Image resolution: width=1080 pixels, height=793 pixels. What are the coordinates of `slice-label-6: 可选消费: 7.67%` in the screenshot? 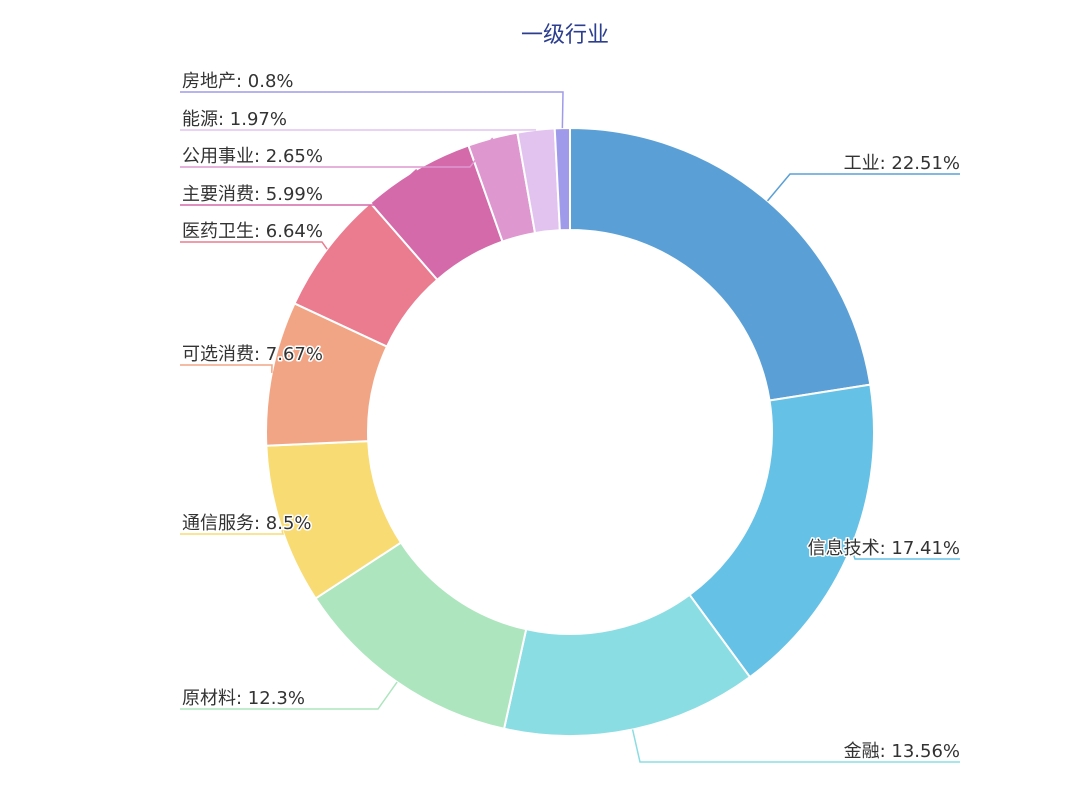 It's located at (252, 354).